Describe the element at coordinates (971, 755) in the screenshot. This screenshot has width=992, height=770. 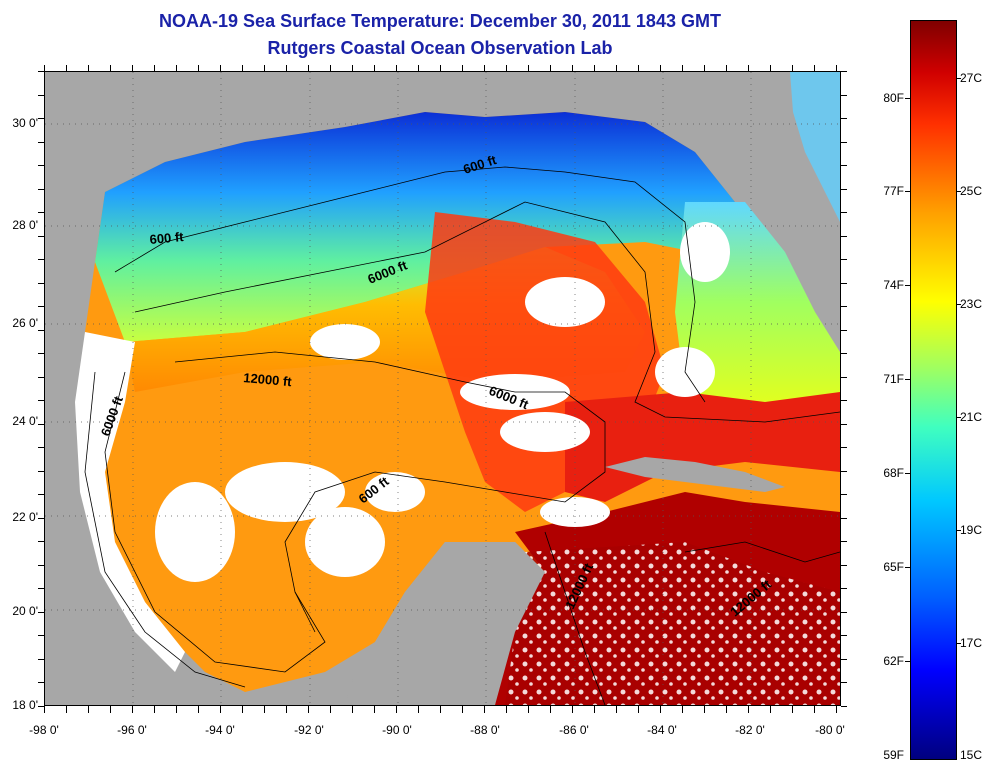
I see `colorbar-celsius-label: 15C` at that location.